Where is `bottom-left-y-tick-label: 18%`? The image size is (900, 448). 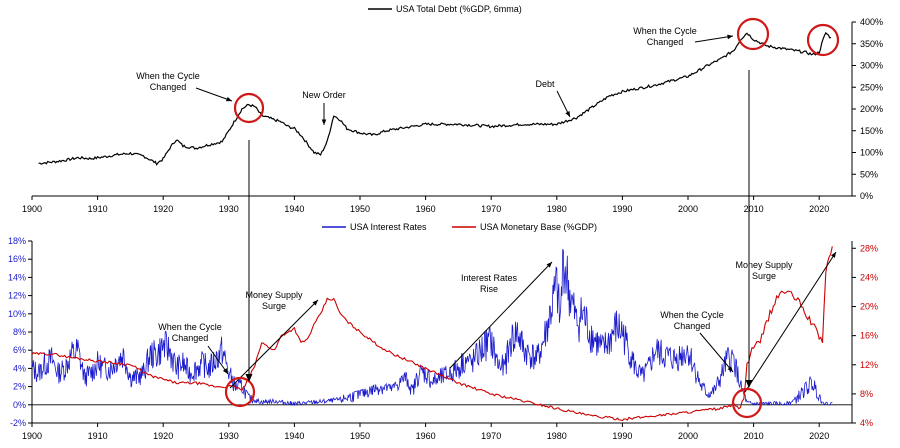 bottom-left-y-tick-label: 18% is located at coordinates (17, 241).